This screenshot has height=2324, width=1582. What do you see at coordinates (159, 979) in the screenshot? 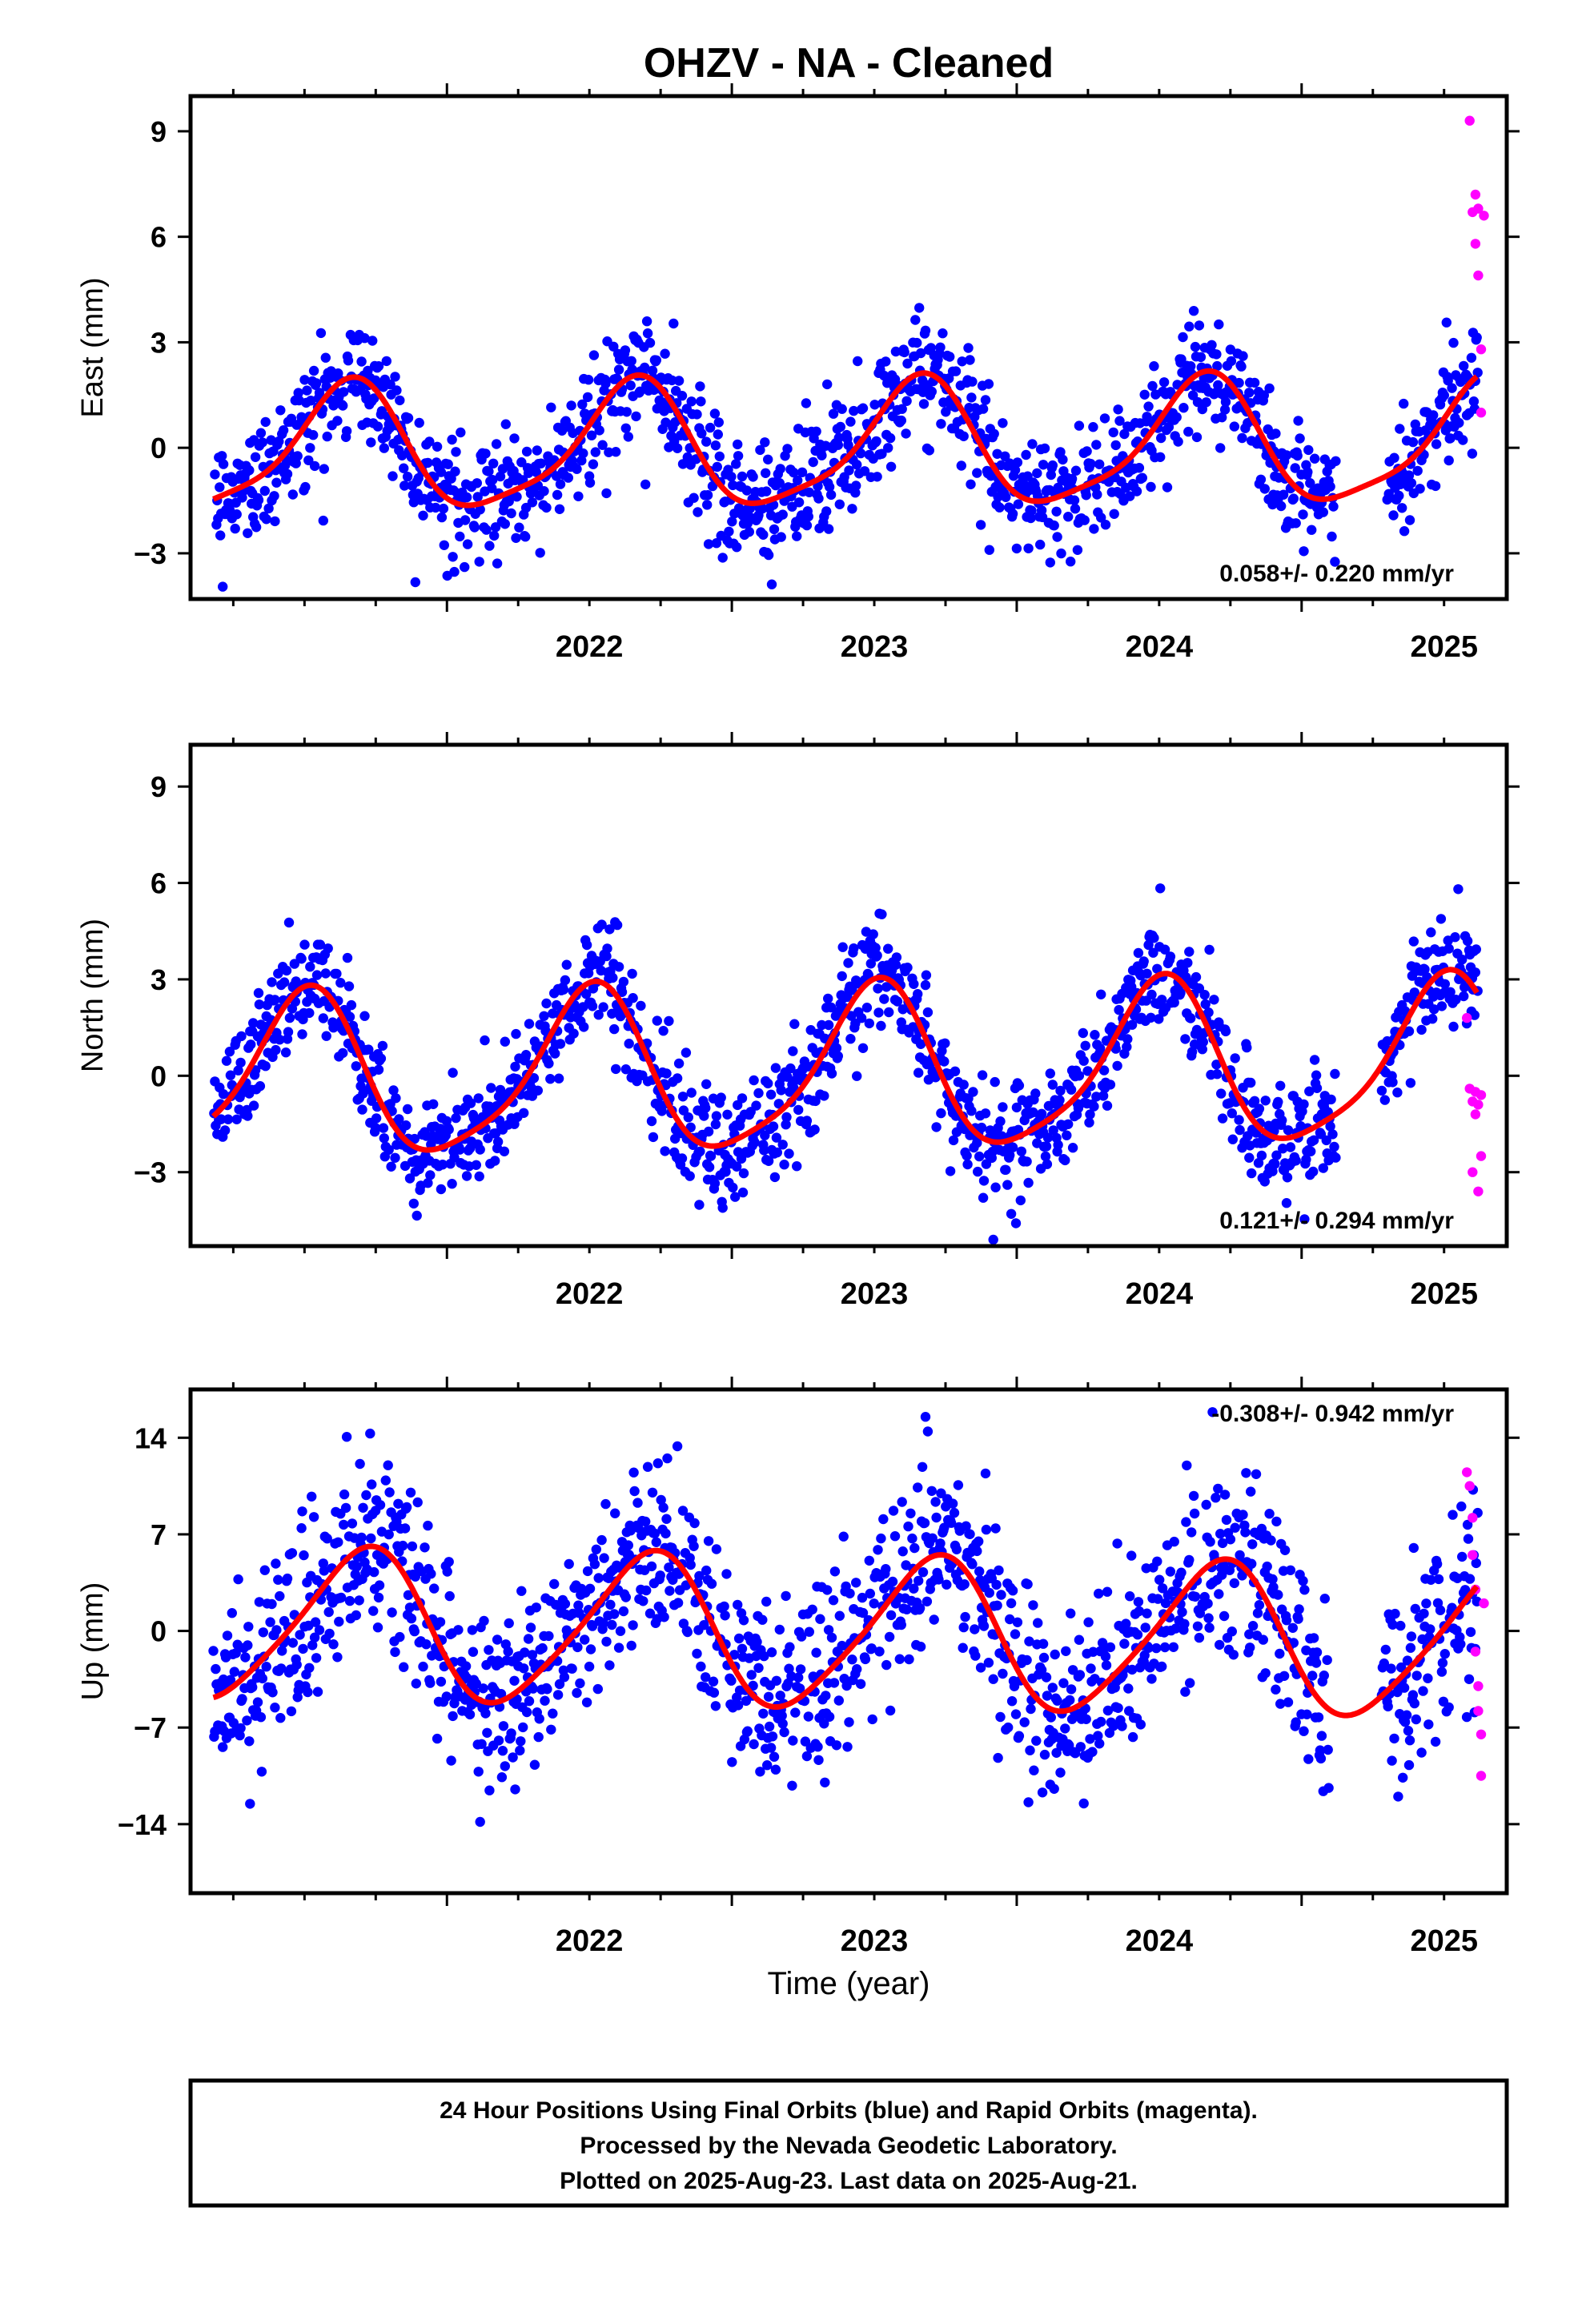
I see `north-y-tick-label: 3` at bounding box center [159, 979].